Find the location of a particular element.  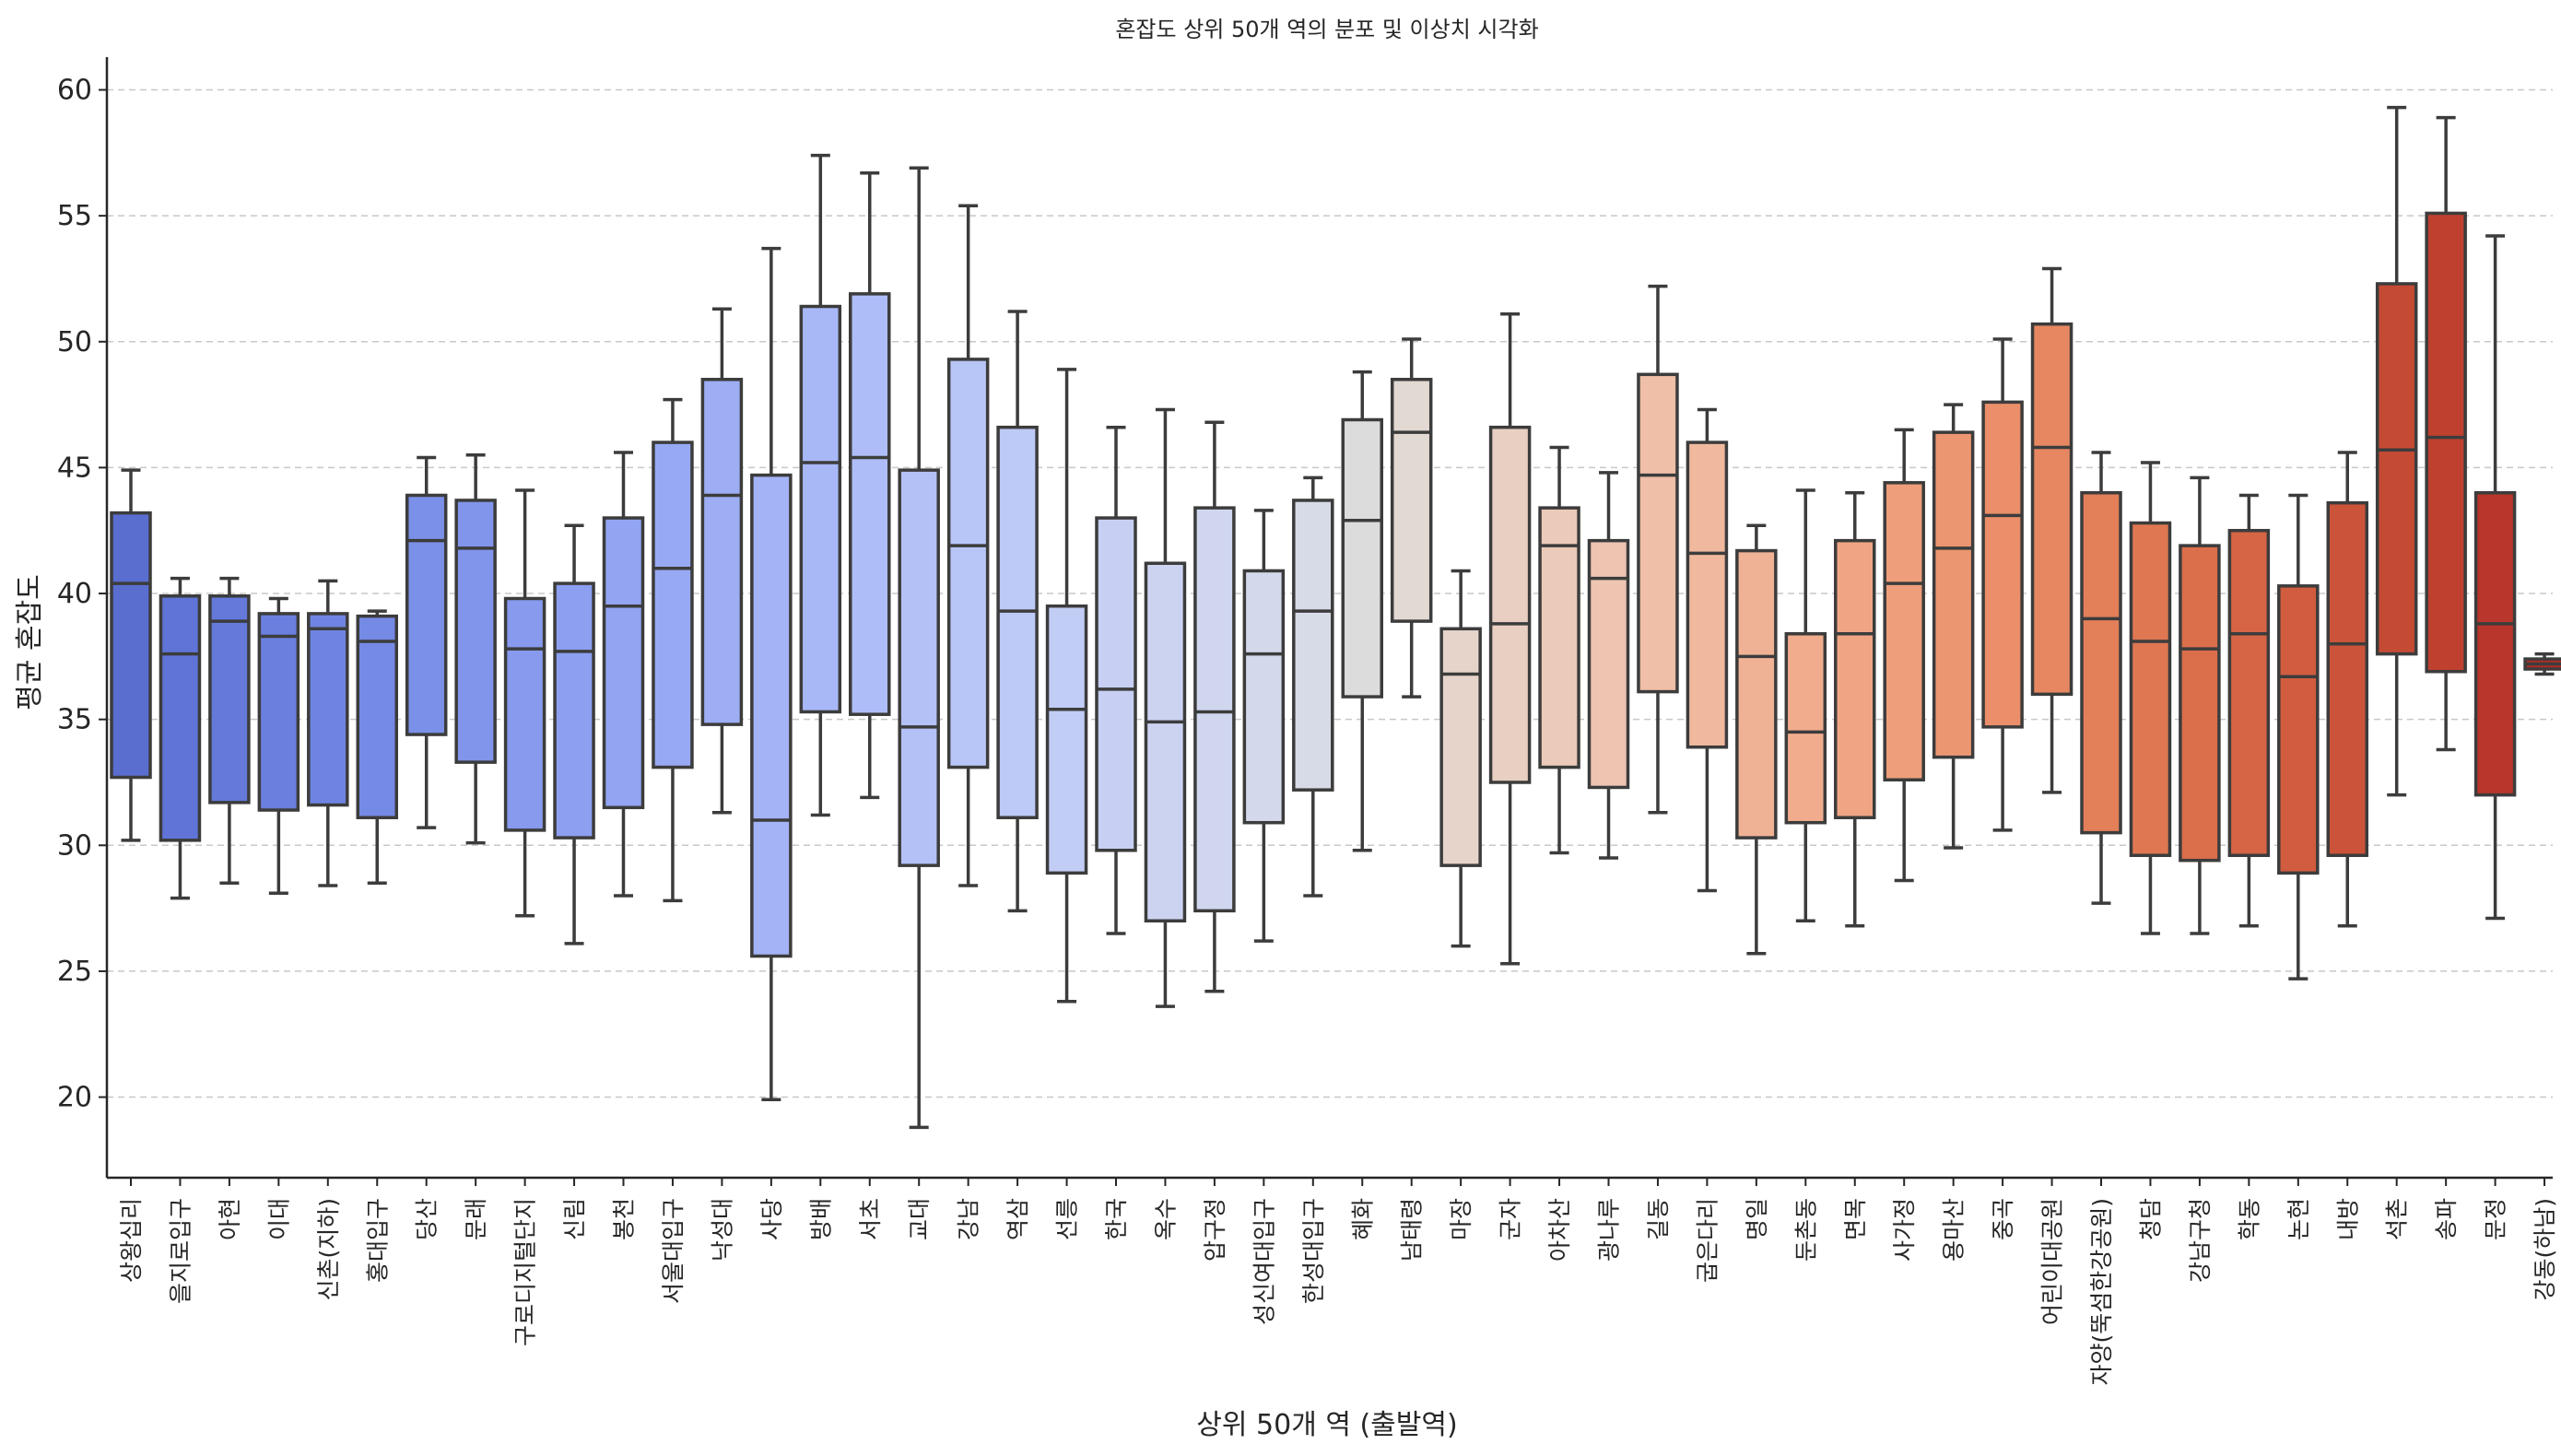

x-tick-label: 혜화 is located at coordinates (1363, 1219).